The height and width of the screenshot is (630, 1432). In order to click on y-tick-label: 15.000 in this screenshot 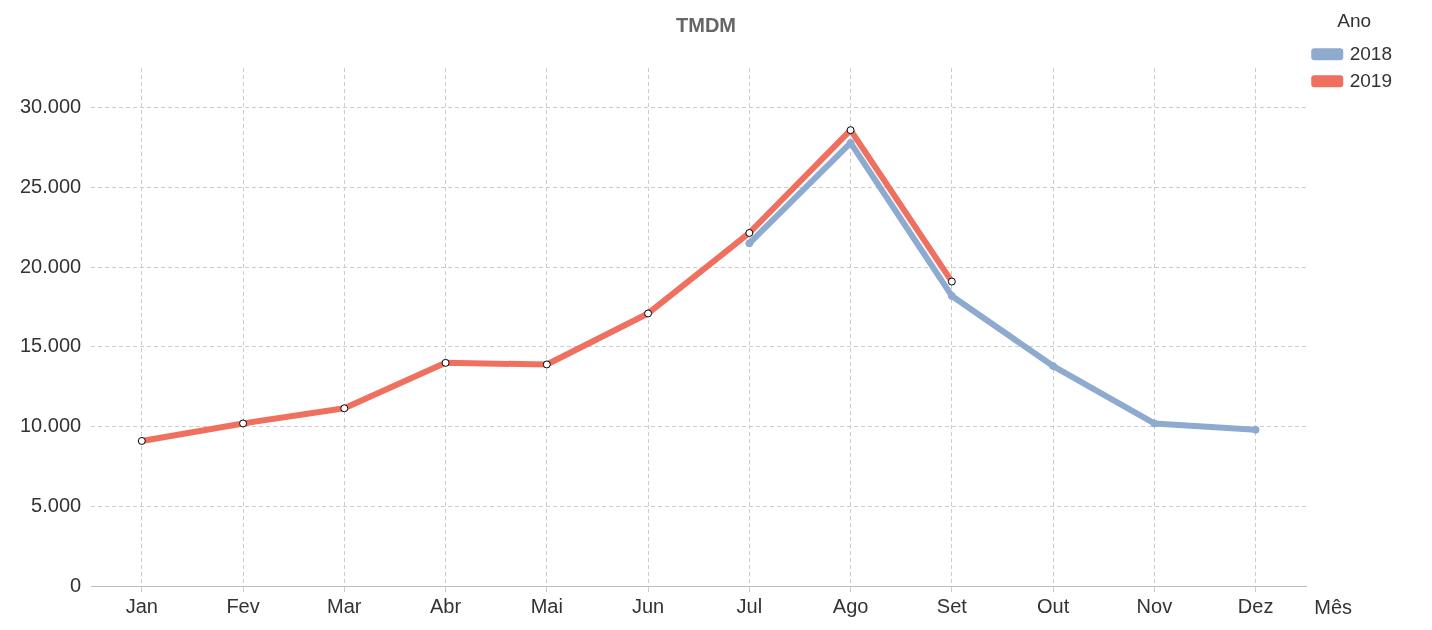, I will do `click(51, 345)`.